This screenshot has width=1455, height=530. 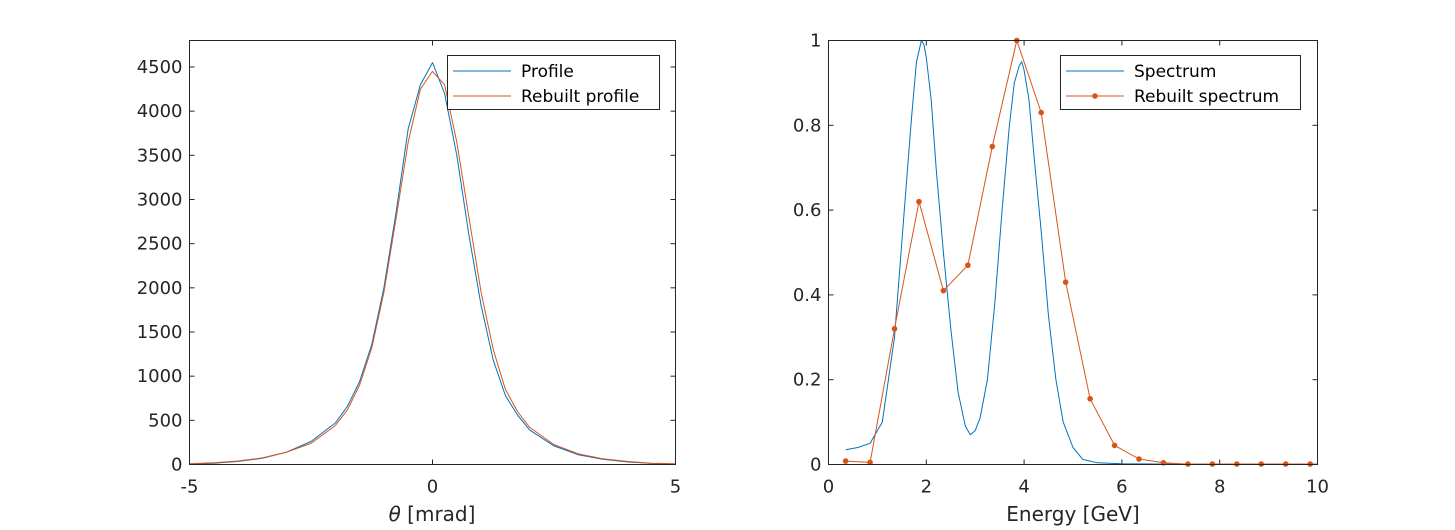 What do you see at coordinates (807, 125) in the screenshot?
I see `y-tick-label: 0.8` at bounding box center [807, 125].